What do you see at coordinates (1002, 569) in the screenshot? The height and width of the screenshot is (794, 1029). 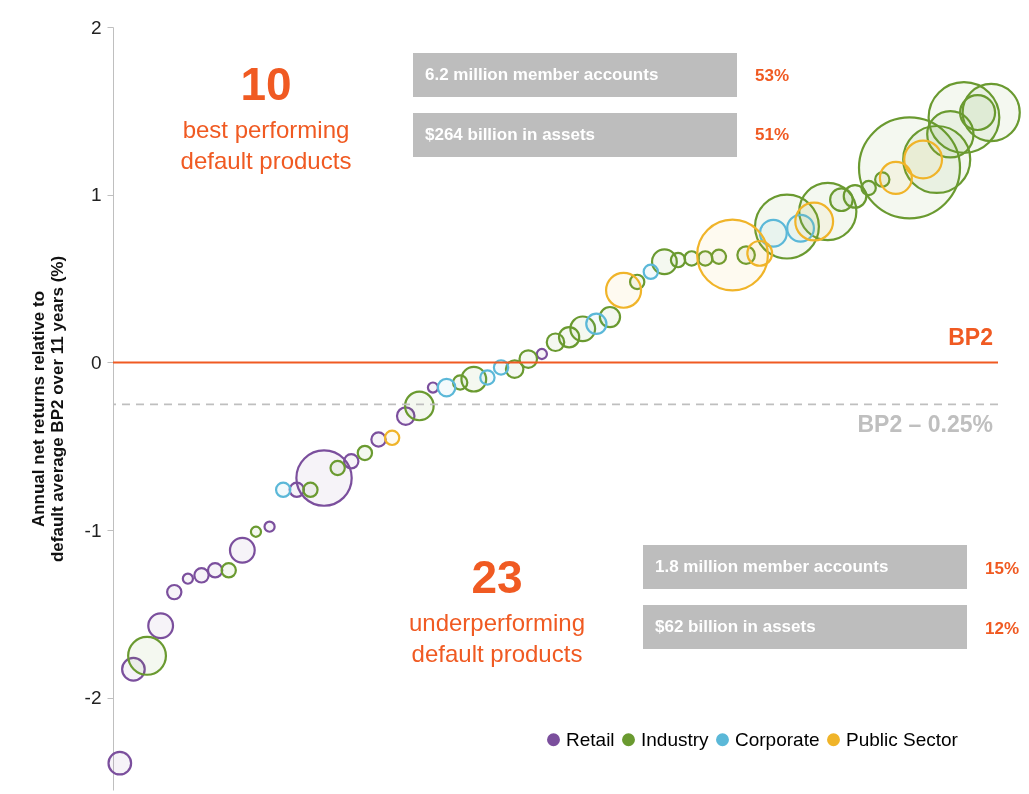 I see `annotation: 15%` at bounding box center [1002, 569].